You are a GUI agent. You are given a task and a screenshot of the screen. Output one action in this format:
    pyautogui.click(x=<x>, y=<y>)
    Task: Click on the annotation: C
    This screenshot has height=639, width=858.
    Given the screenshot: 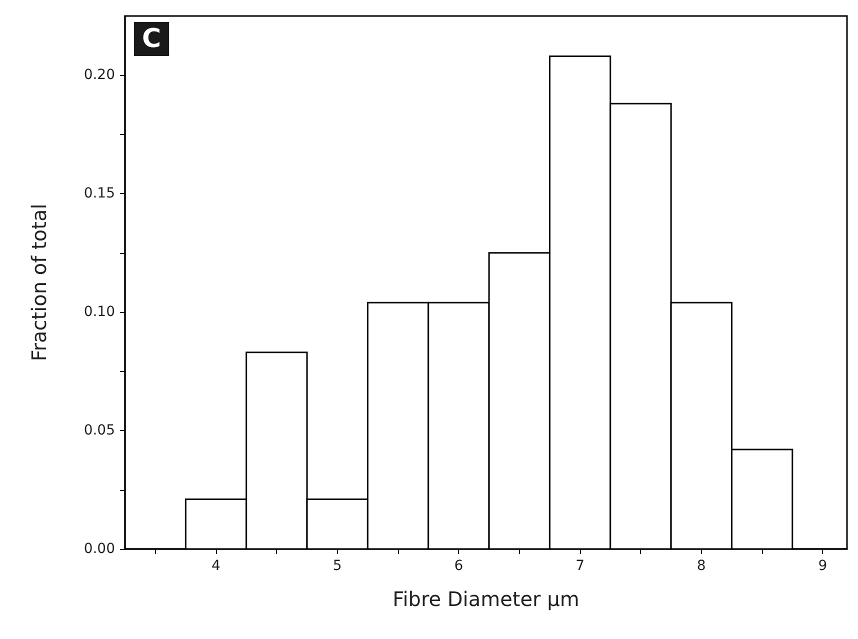 What is the action you would take?
    pyautogui.click(x=152, y=39)
    